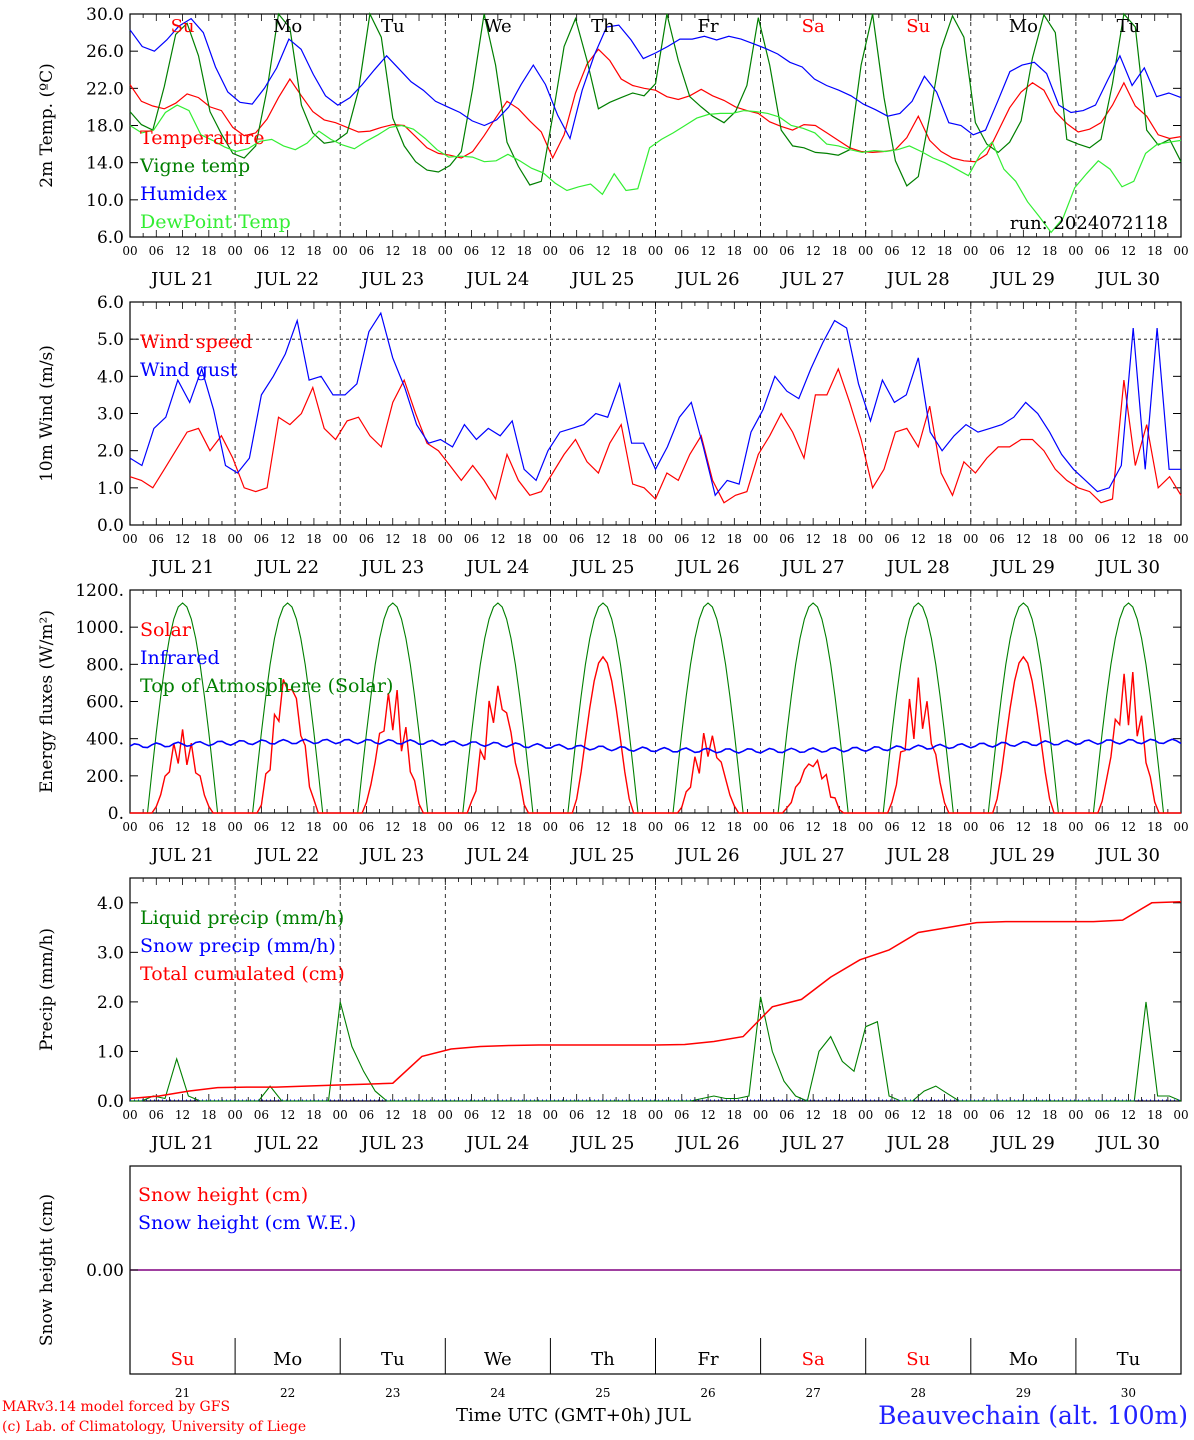 Image resolution: width=1194 pixels, height=1440 pixels. I want to click on legend-entry: DewPoint Temp, so click(215, 222).